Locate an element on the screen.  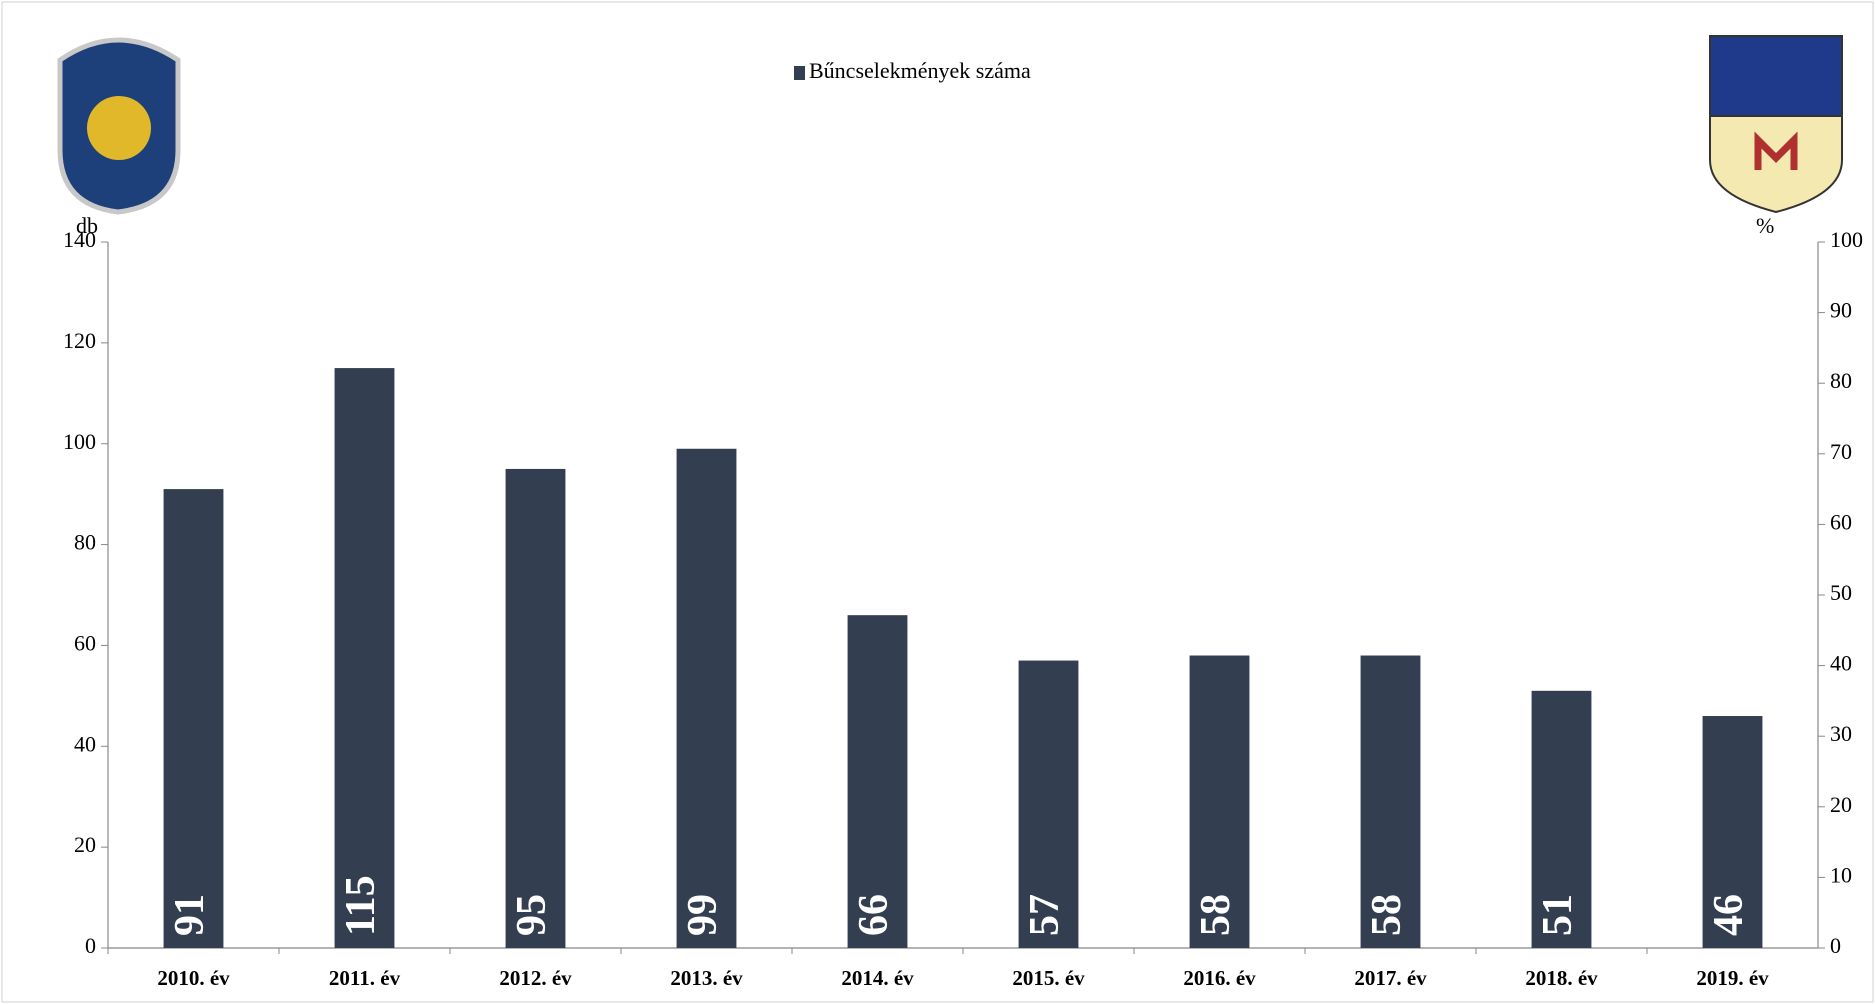
x-tick-label: 2018. év is located at coordinates (1561, 978).